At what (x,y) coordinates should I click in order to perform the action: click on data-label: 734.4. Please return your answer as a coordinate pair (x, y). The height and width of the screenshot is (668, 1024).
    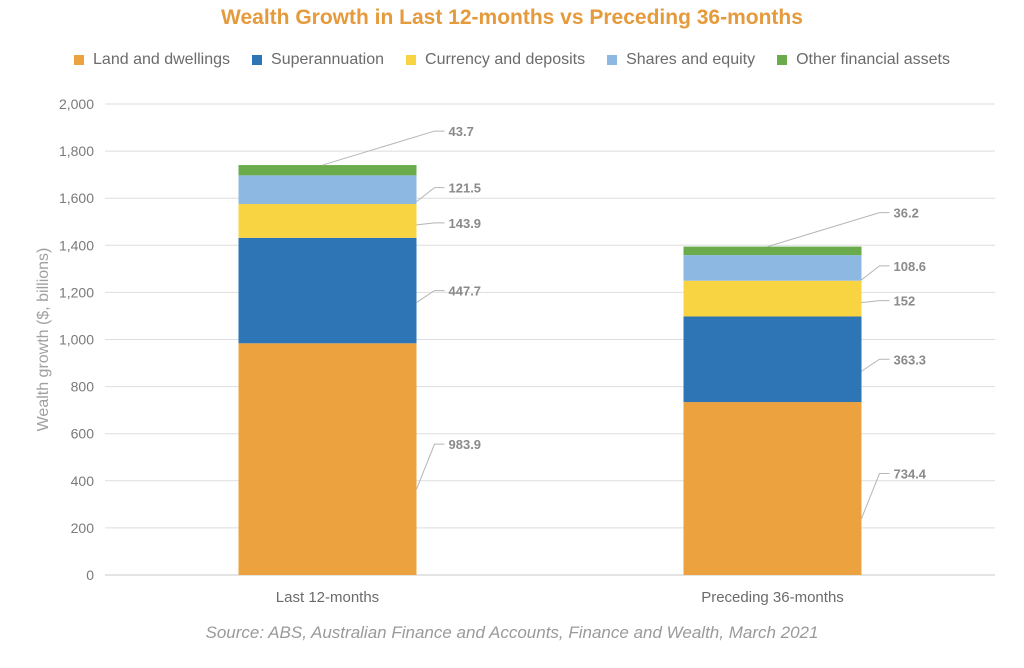
    Looking at the image, I should click on (910, 474).